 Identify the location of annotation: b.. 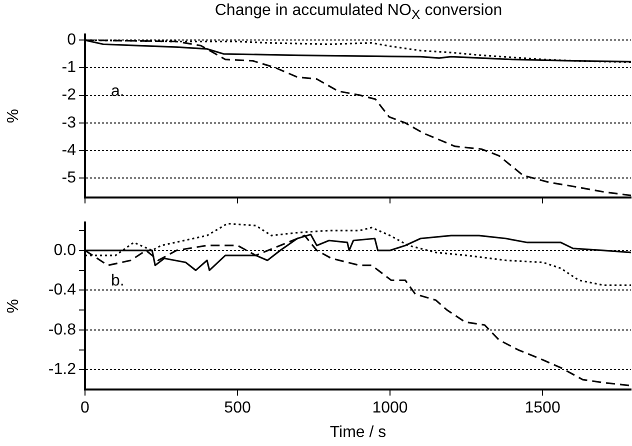
(117, 281).